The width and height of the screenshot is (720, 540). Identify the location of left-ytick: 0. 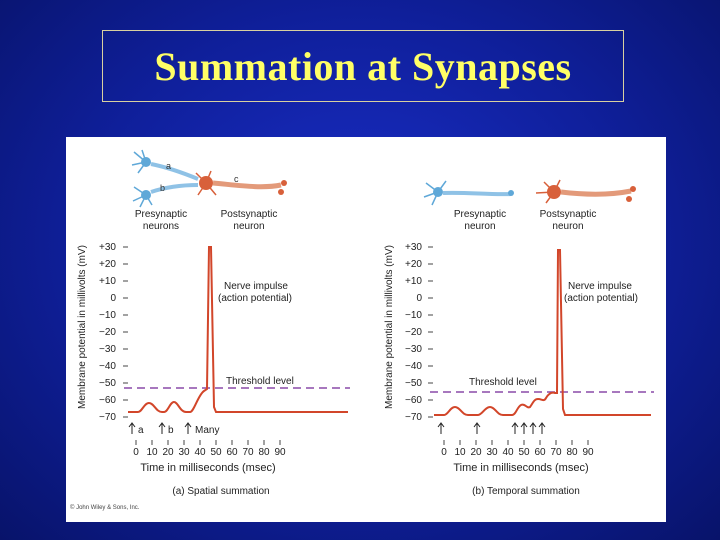
(113, 298).